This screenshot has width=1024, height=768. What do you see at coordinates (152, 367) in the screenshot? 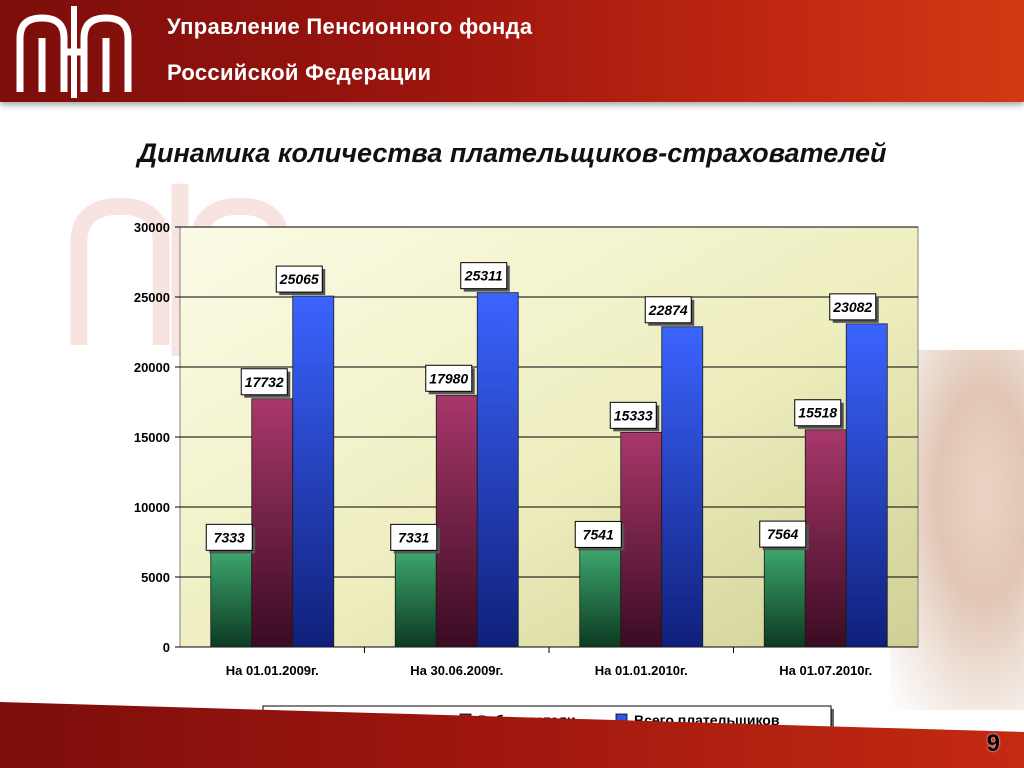
I see `y-tick-label: 20000` at bounding box center [152, 367].